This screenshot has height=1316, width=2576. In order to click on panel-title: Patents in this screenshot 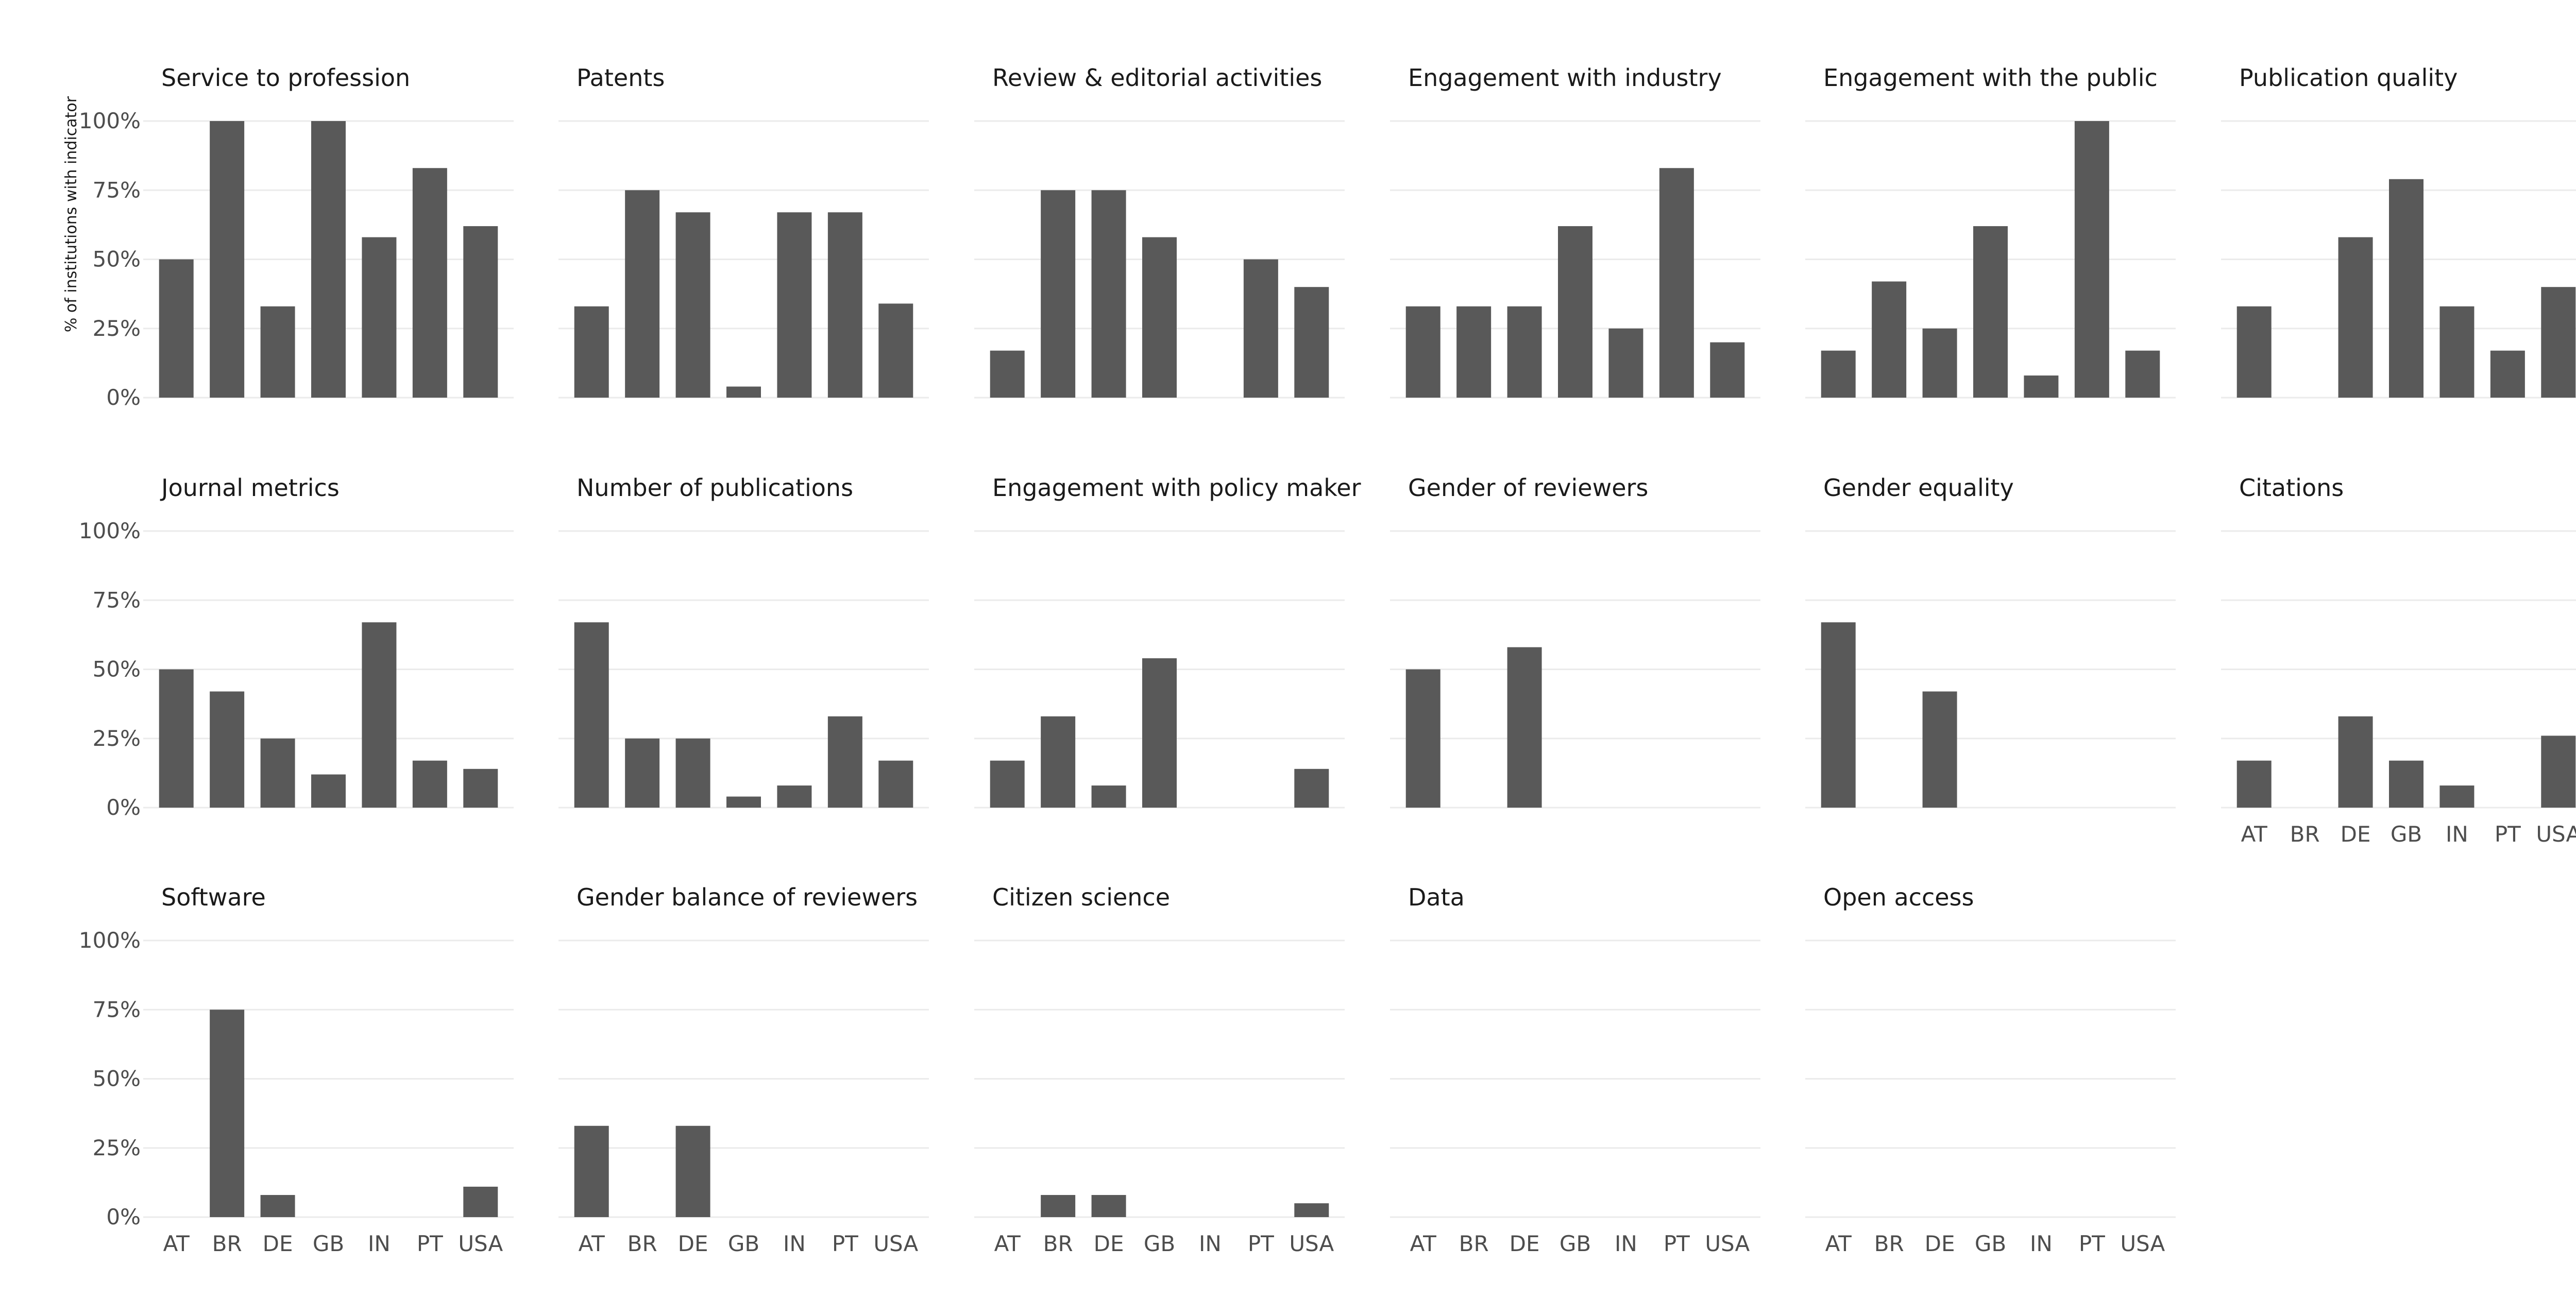, I will do `click(621, 78)`.